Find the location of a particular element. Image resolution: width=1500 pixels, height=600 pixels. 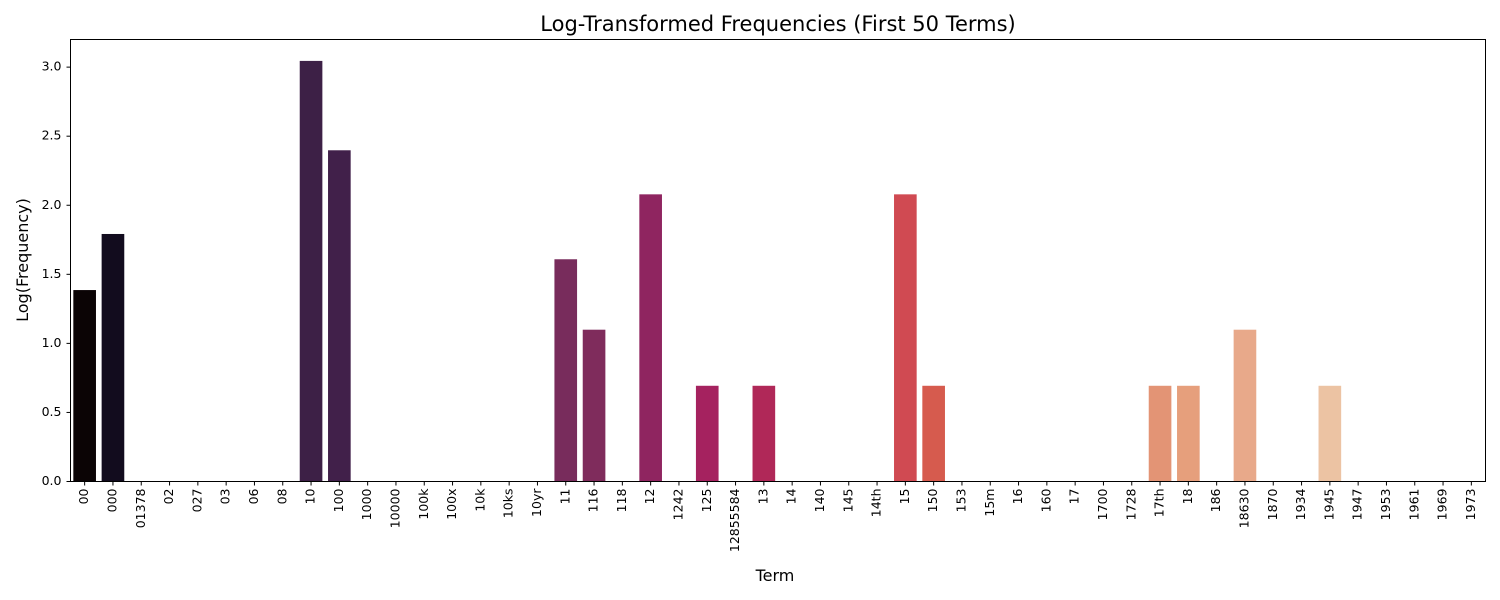

x-tick-label: 118 is located at coordinates (621, 500).